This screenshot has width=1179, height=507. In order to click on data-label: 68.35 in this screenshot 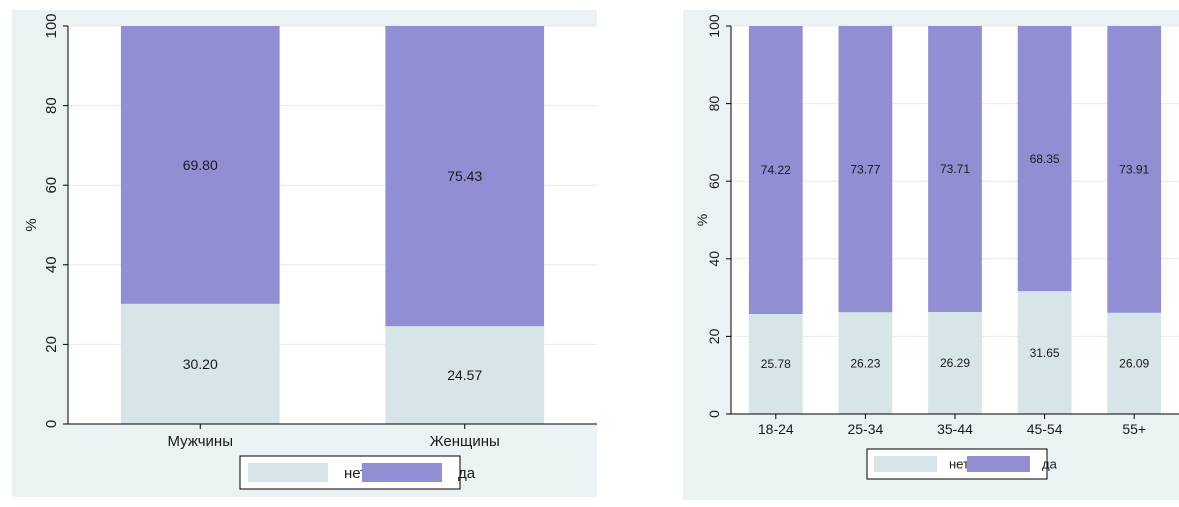, I will do `click(1045, 159)`.